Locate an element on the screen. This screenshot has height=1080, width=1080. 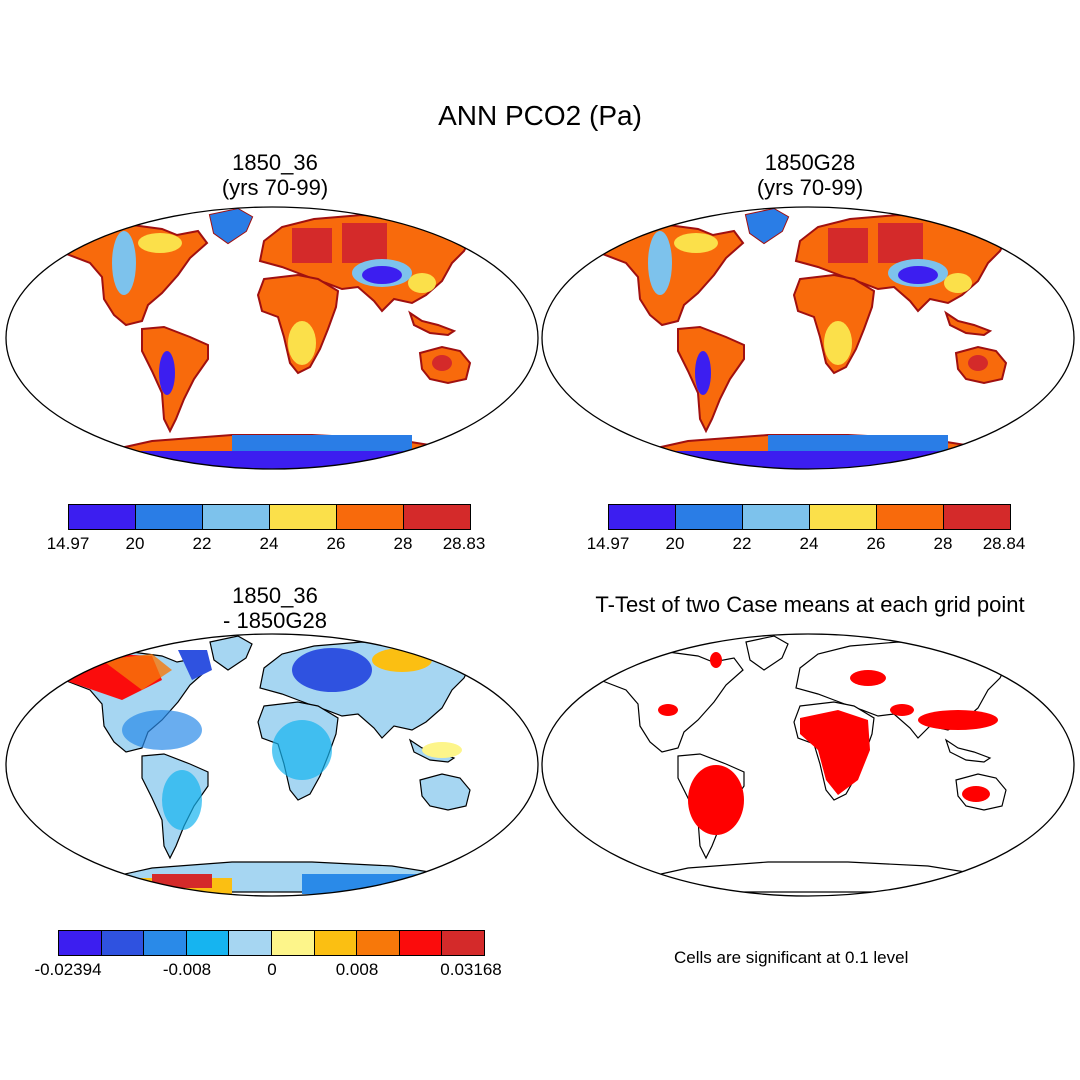
land-outline is located at coordinates (804, 764).